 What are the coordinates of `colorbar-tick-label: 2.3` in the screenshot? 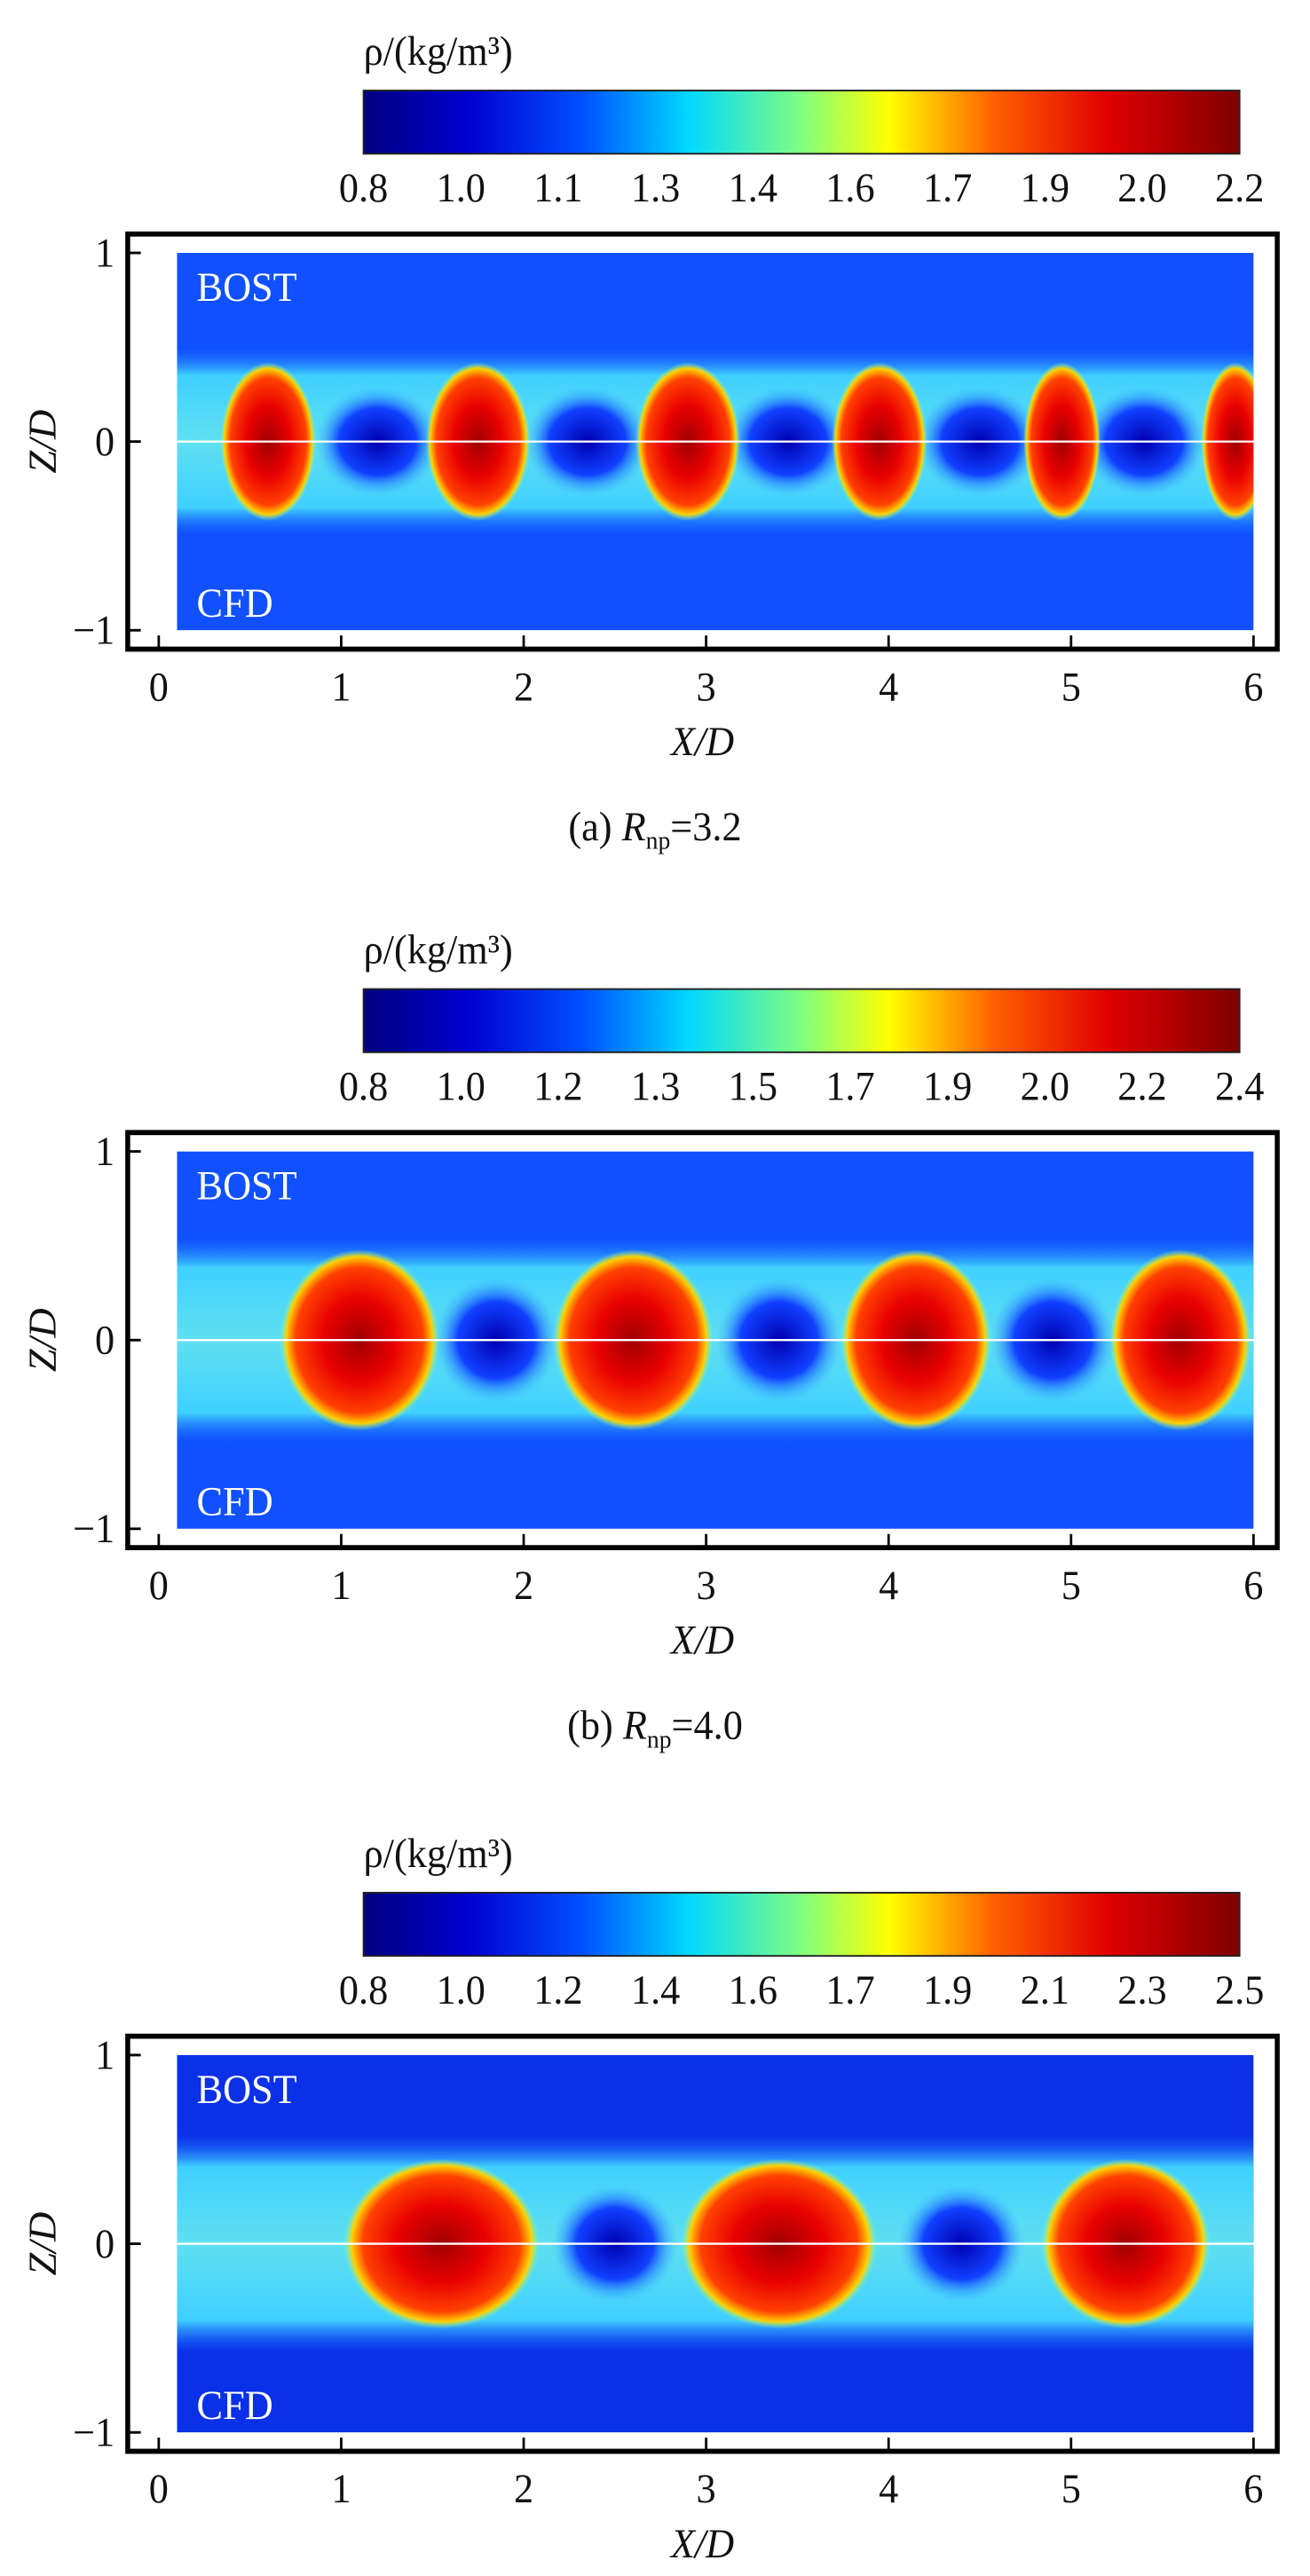 It's located at (1141, 1990).